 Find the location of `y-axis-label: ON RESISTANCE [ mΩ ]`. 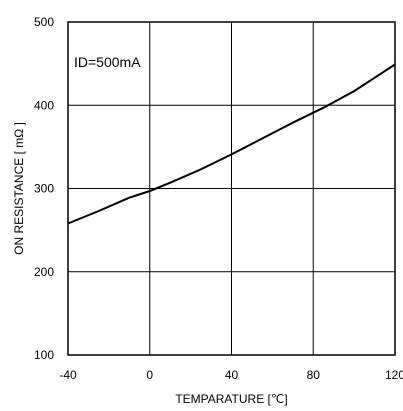

y-axis-label: ON RESISTANCE [ mΩ ] is located at coordinates (19, 188).